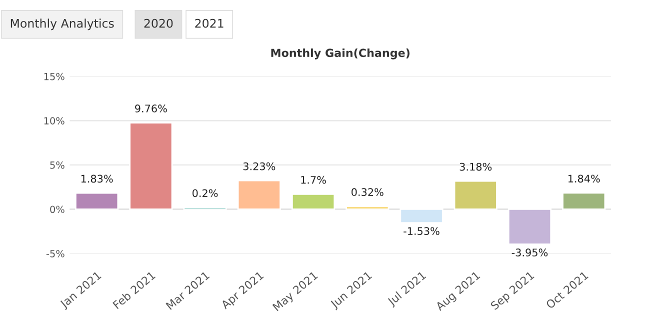 The height and width of the screenshot is (325, 652). I want to click on text: 2020, so click(158, 23).